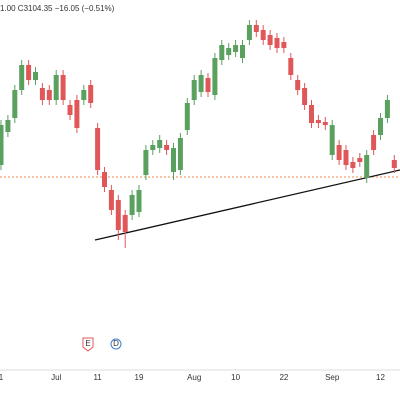  What do you see at coordinates (97, 377) in the screenshot?
I see `x-tick-label: 11` at bounding box center [97, 377].